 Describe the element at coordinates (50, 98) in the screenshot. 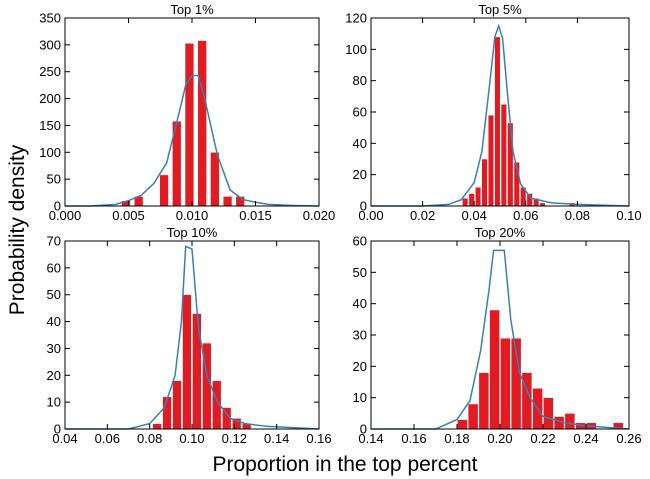

I see `y-tick-label: 200` at that location.